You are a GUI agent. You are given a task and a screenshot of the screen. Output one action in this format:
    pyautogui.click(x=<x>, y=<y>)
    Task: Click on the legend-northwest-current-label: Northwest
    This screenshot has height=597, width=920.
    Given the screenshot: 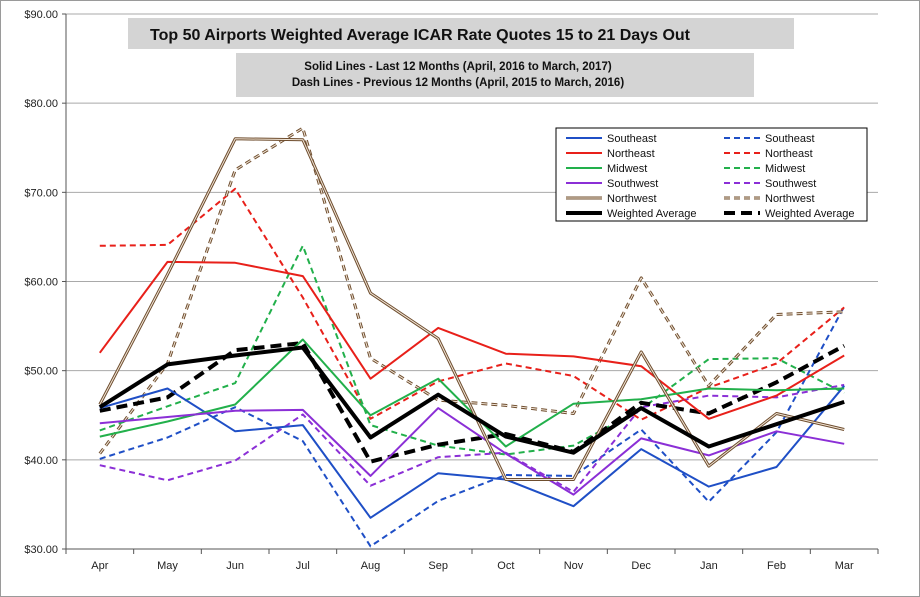 What is the action you would take?
    pyautogui.click(x=632, y=199)
    